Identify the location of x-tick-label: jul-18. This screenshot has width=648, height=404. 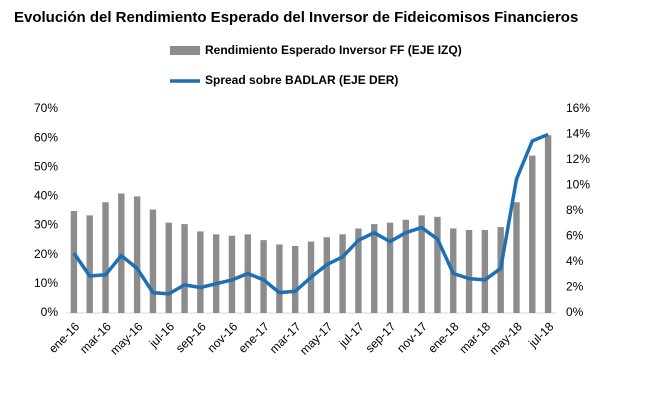
(541, 335).